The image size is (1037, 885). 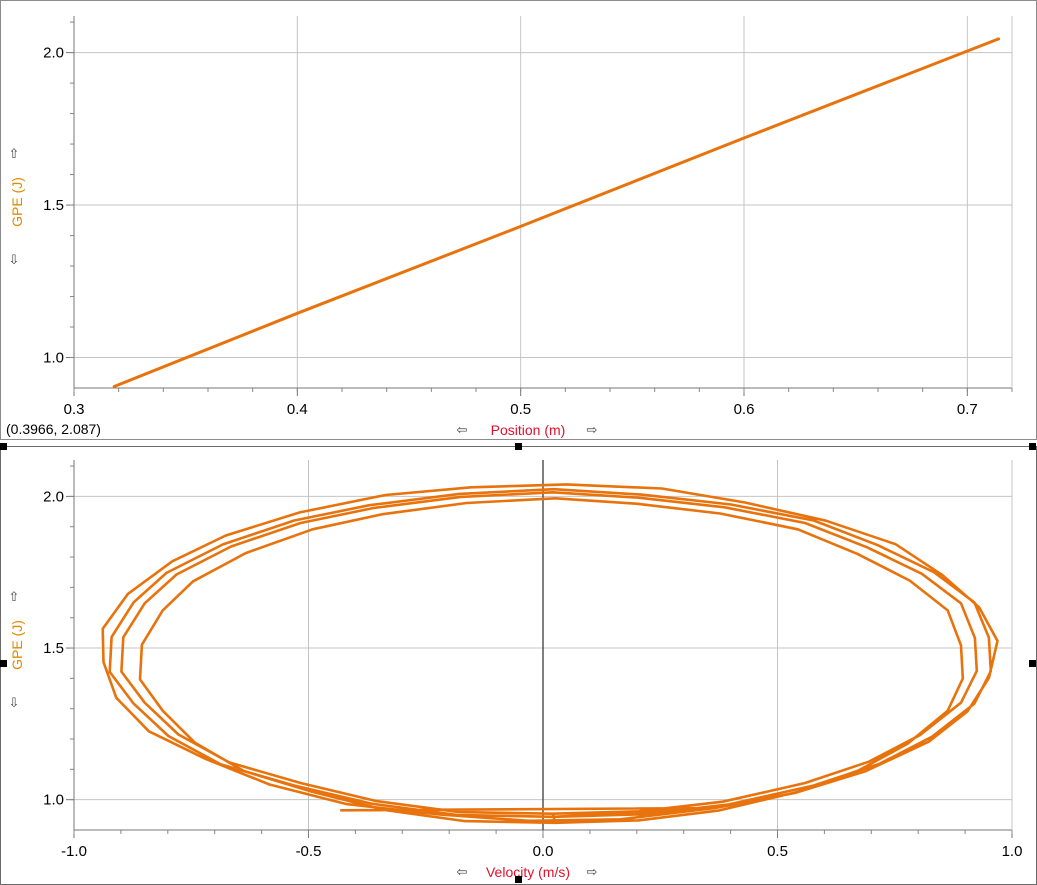 What do you see at coordinates (17, 202) in the screenshot?
I see `top-y-axis-title: GPE (J)` at bounding box center [17, 202].